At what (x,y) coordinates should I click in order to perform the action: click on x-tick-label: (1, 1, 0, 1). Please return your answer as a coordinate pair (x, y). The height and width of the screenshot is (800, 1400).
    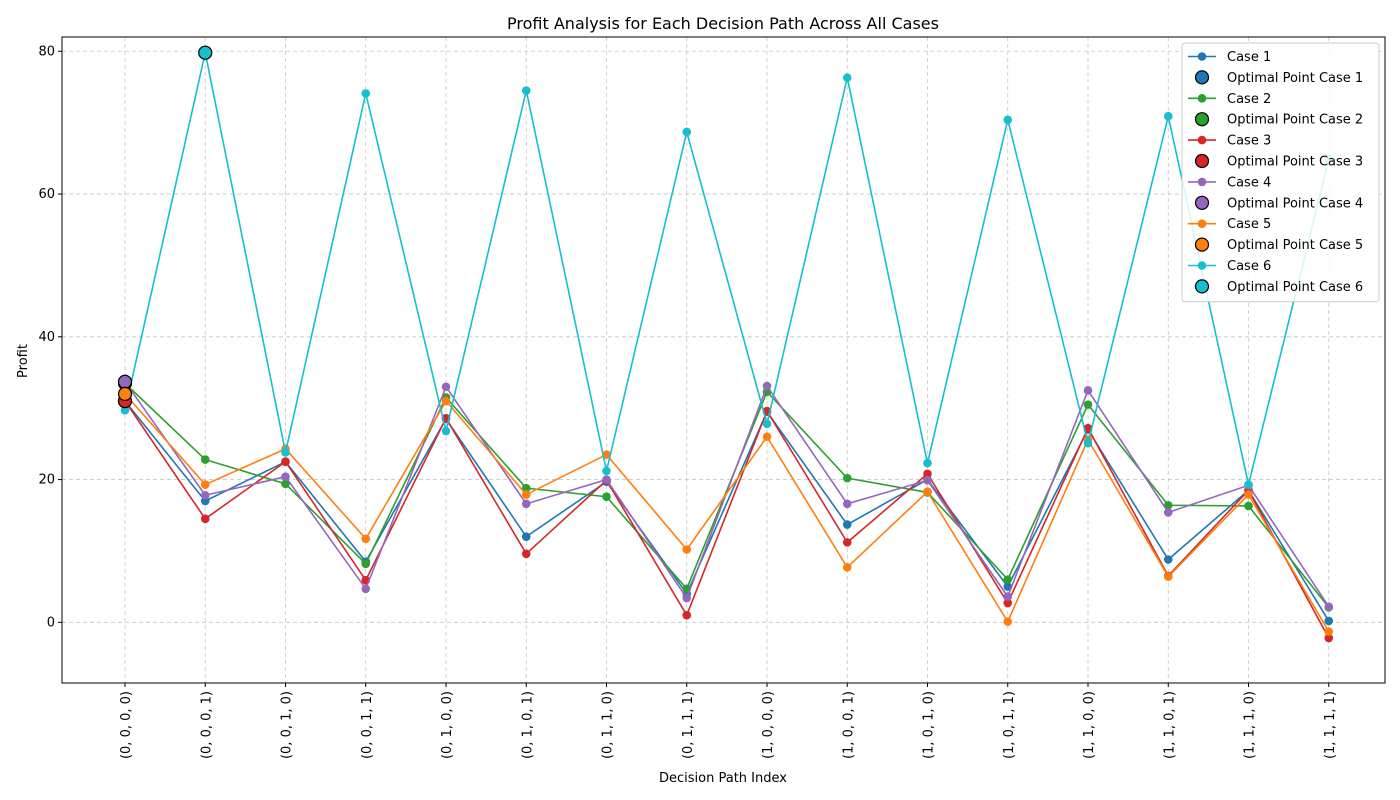
    Looking at the image, I should click on (1169, 725).